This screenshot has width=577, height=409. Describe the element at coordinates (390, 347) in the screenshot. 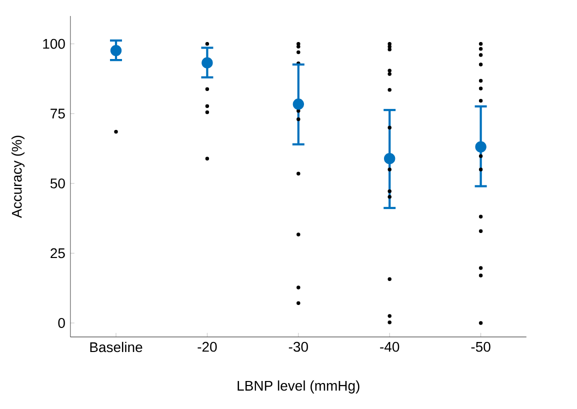

I see `x-tick-label: -40` at that location.